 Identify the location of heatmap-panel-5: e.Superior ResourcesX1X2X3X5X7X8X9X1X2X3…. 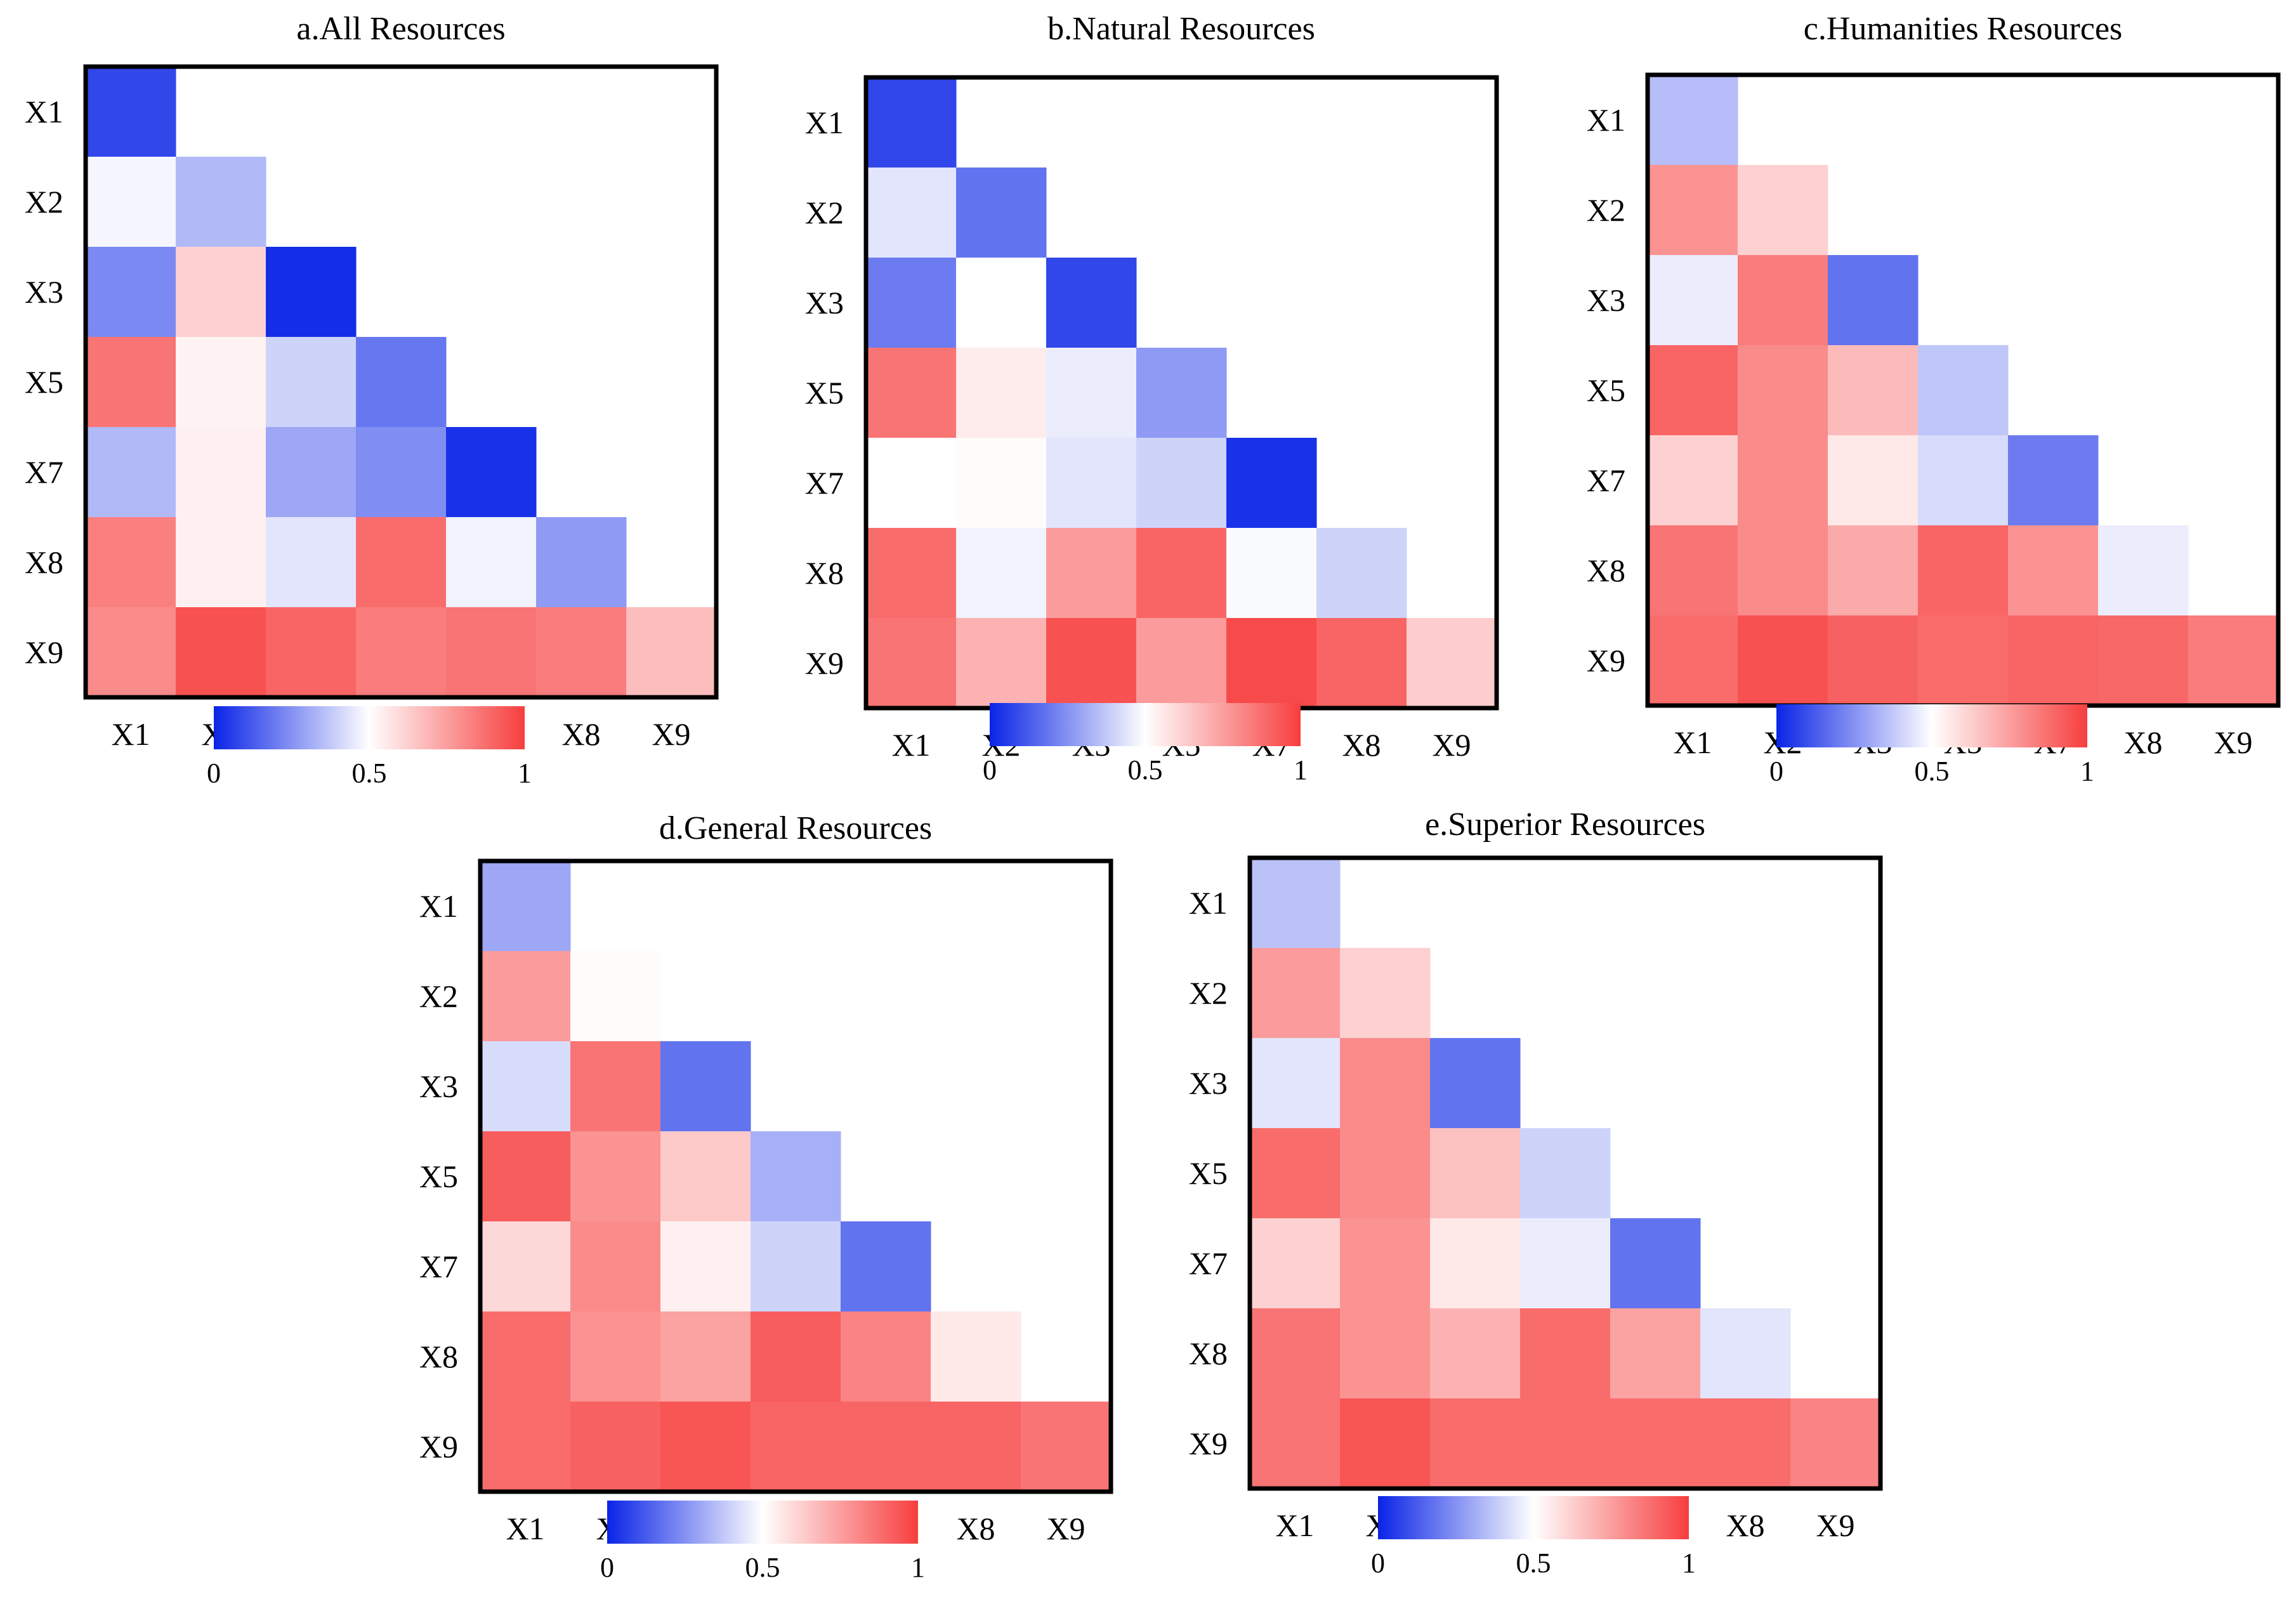
(1536, 1192).